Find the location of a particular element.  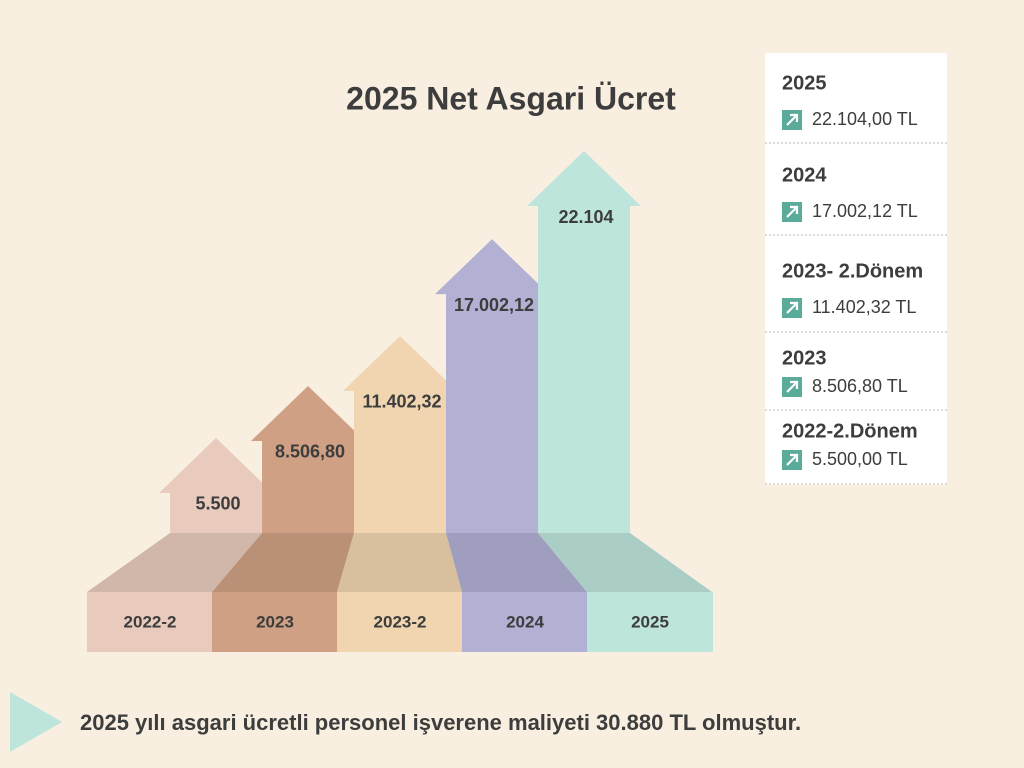

category-label: 2023 is located at coordinates (275, 621).